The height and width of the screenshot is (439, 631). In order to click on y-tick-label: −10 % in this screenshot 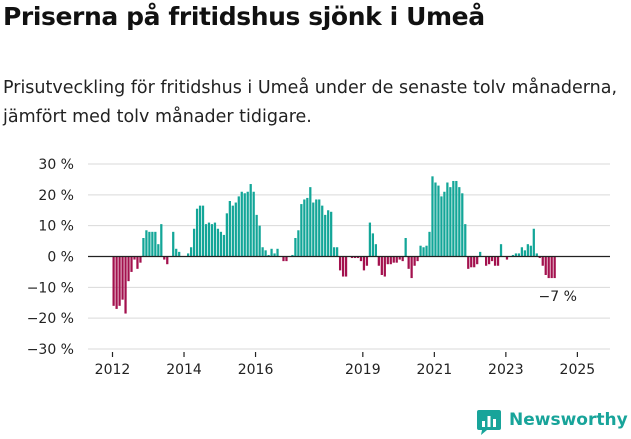, I will do `click(50, 288)`.